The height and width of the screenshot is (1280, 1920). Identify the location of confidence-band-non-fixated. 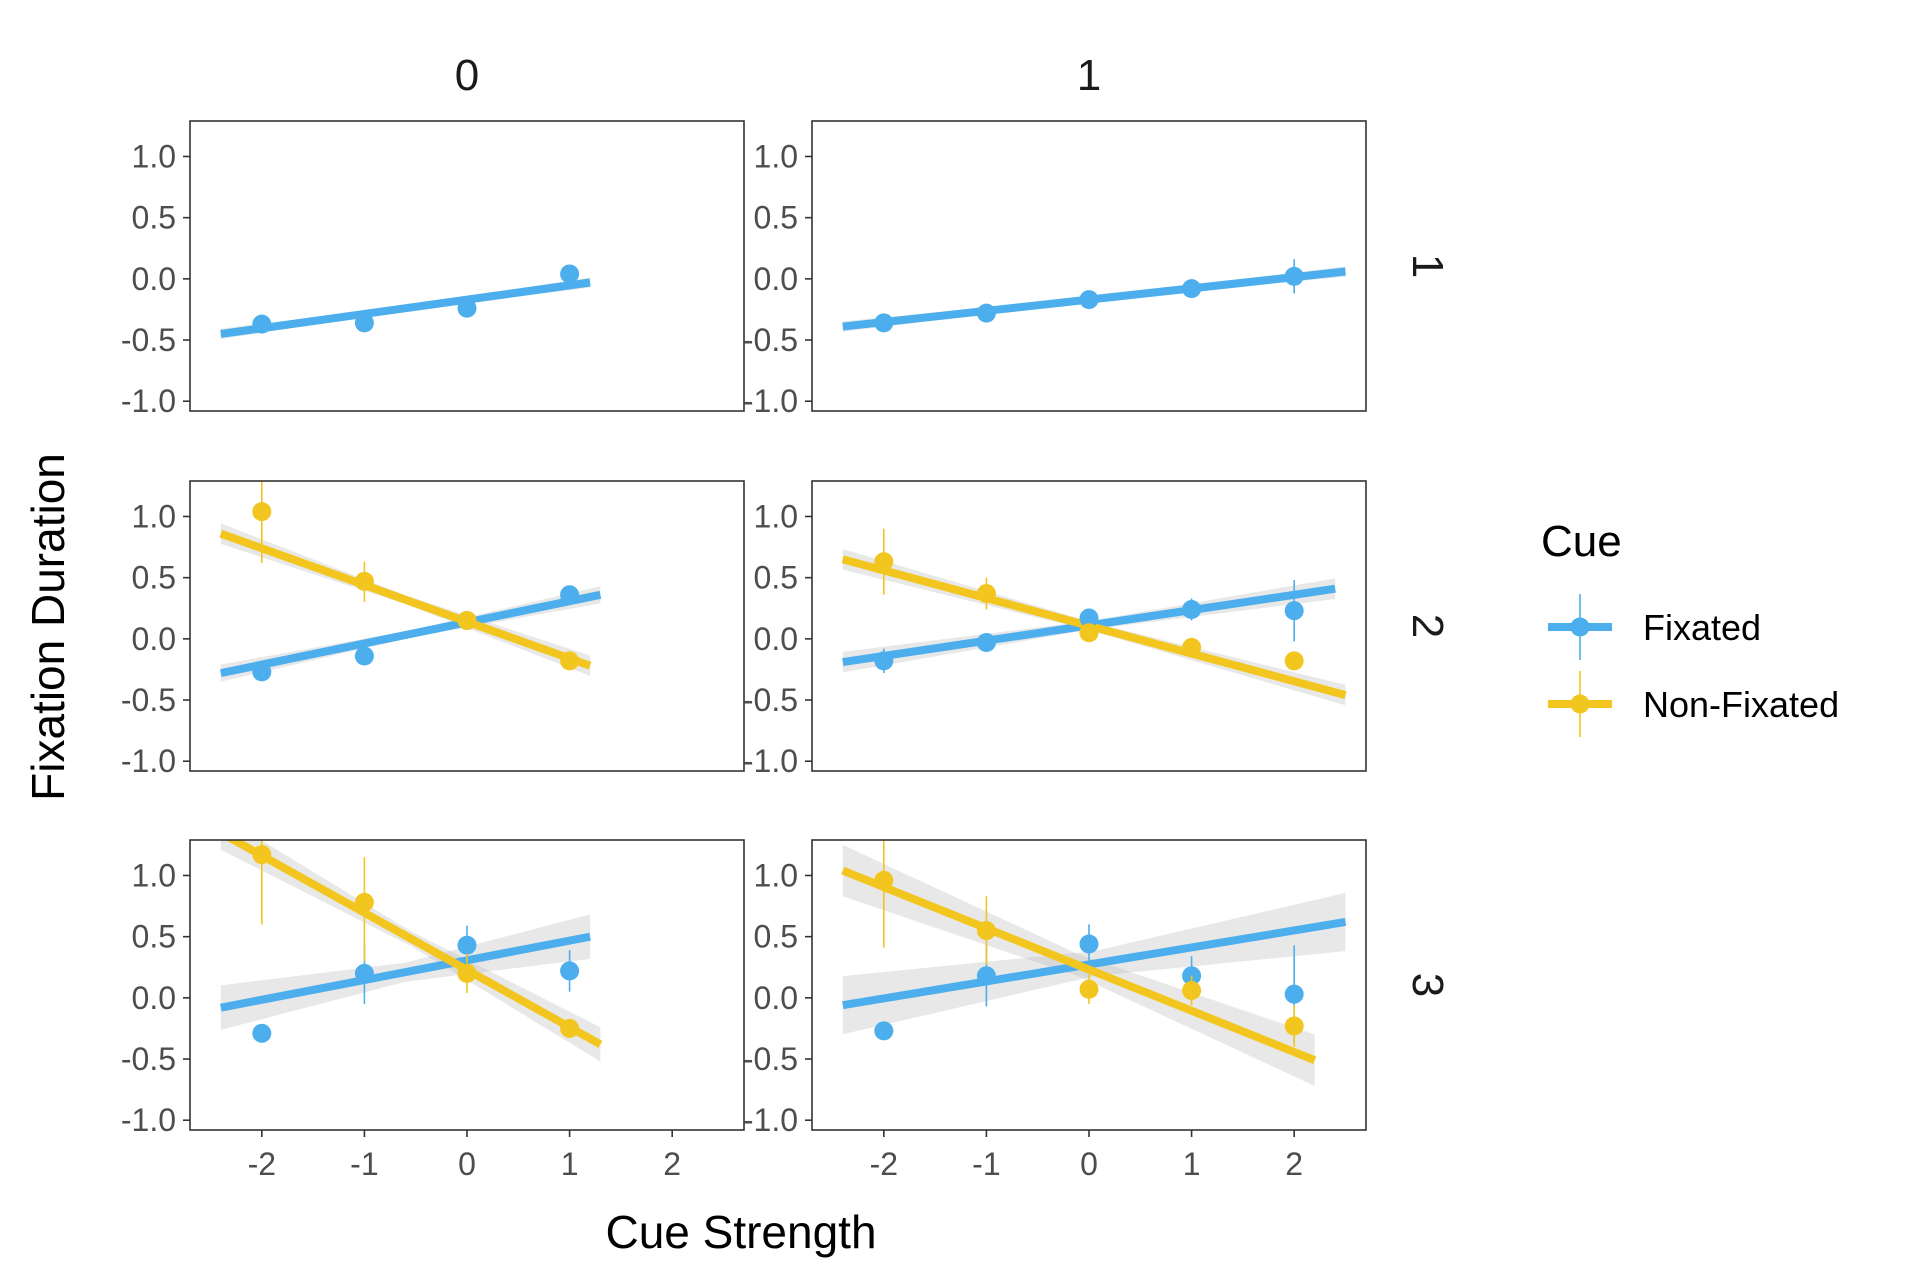
(410, 951).